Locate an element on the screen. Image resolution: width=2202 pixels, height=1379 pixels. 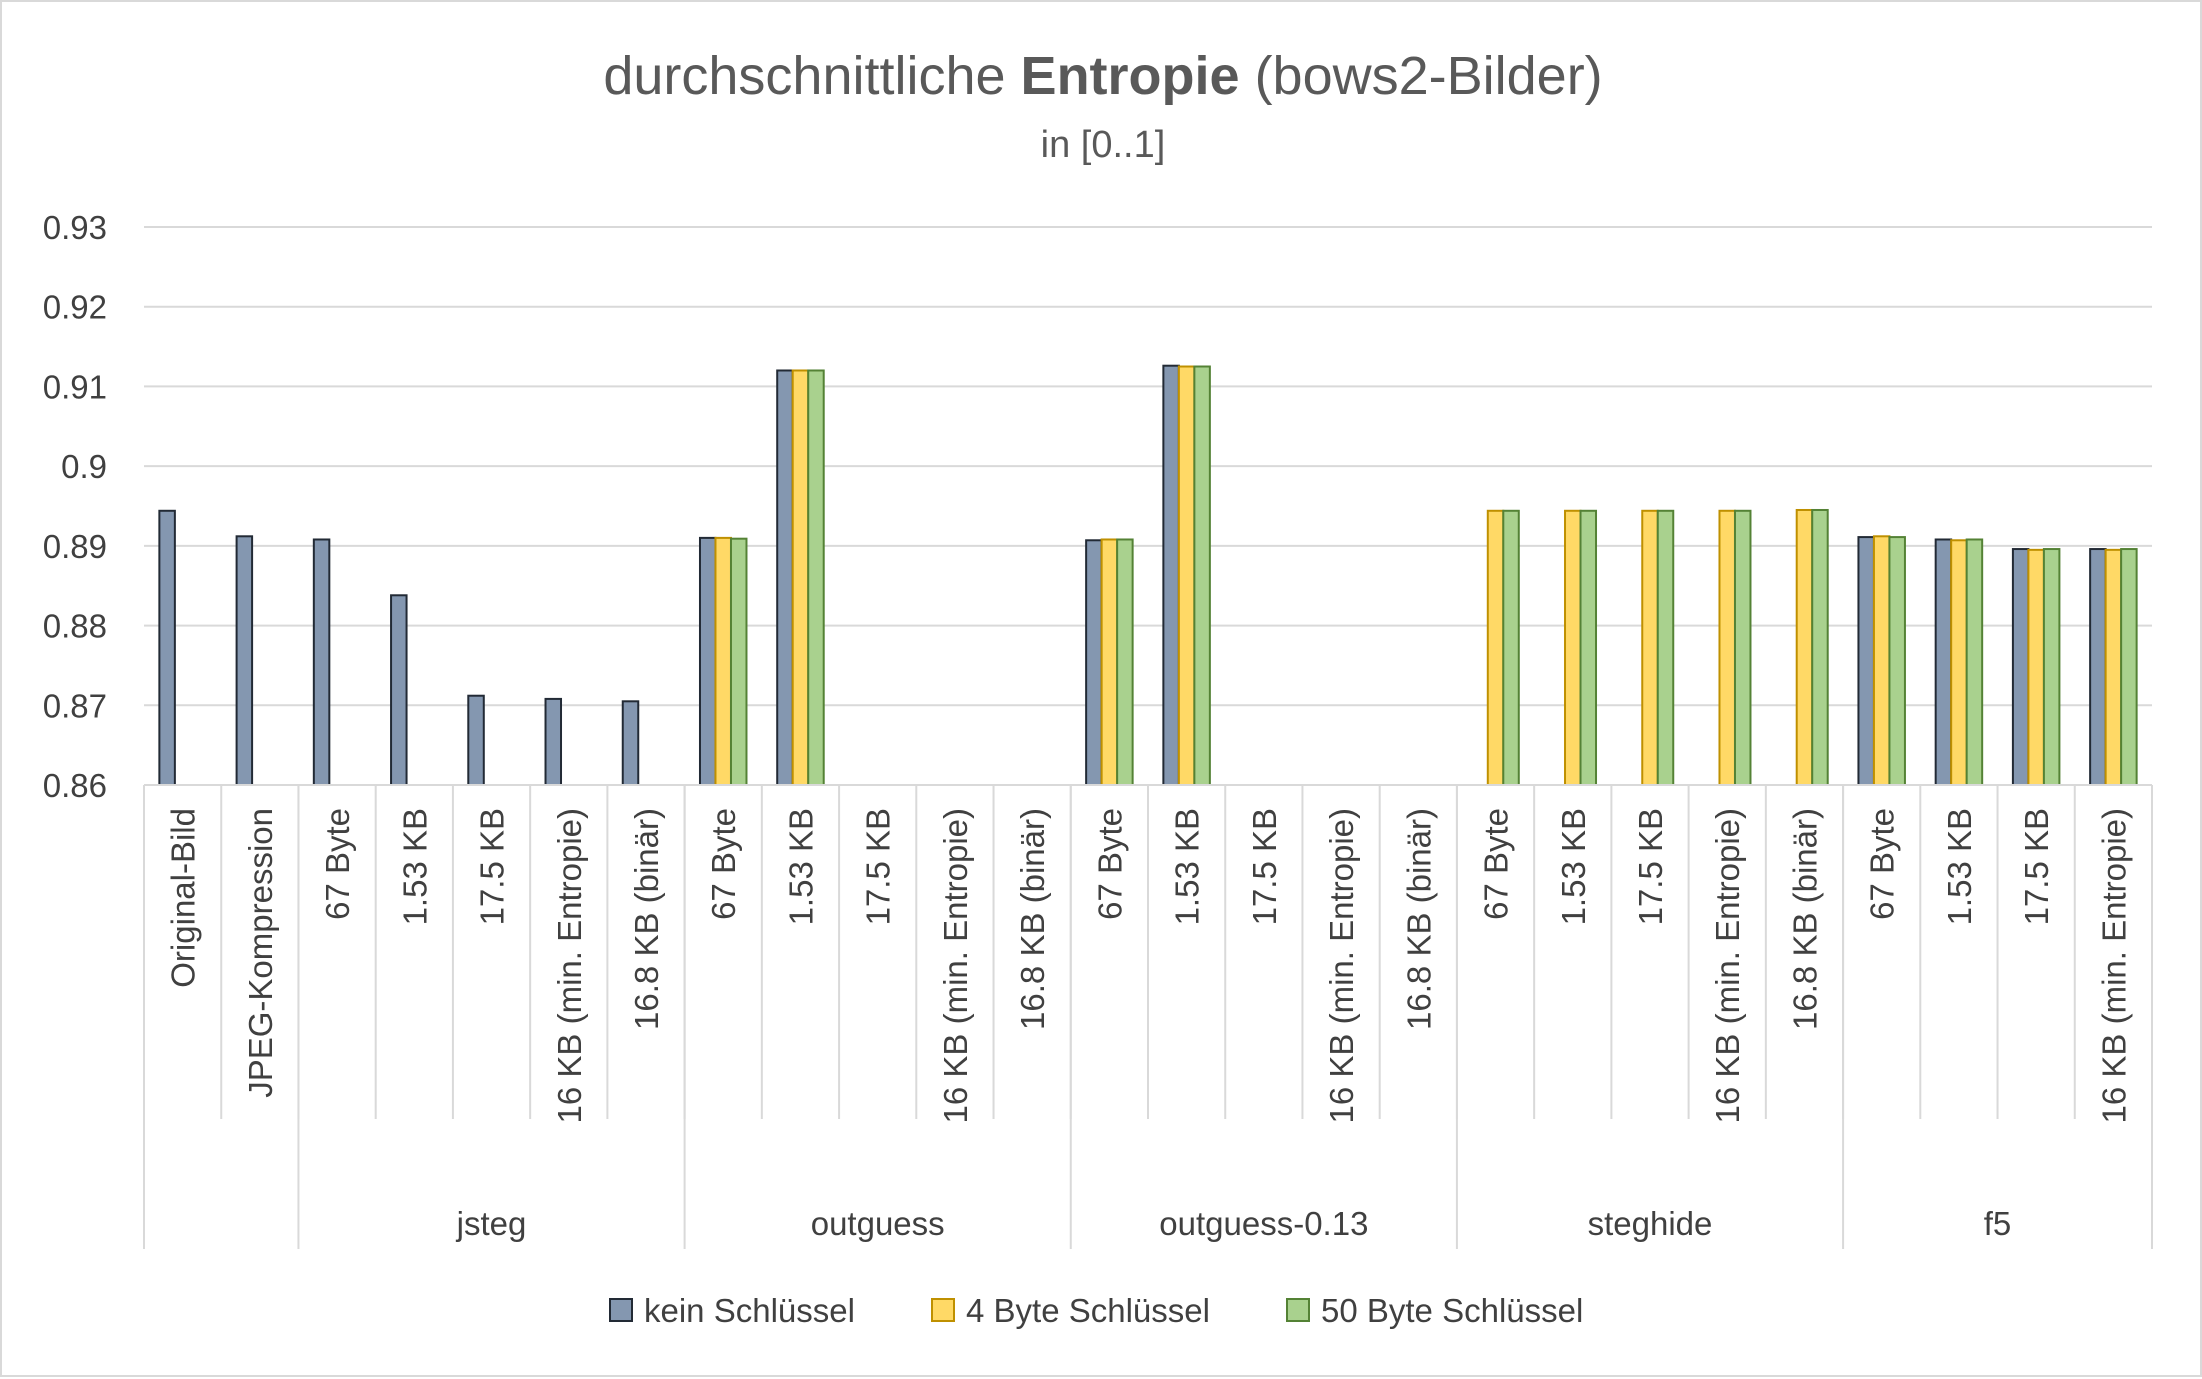
group-label: outguess-0.13 is located at coordinates (1263, 1223).